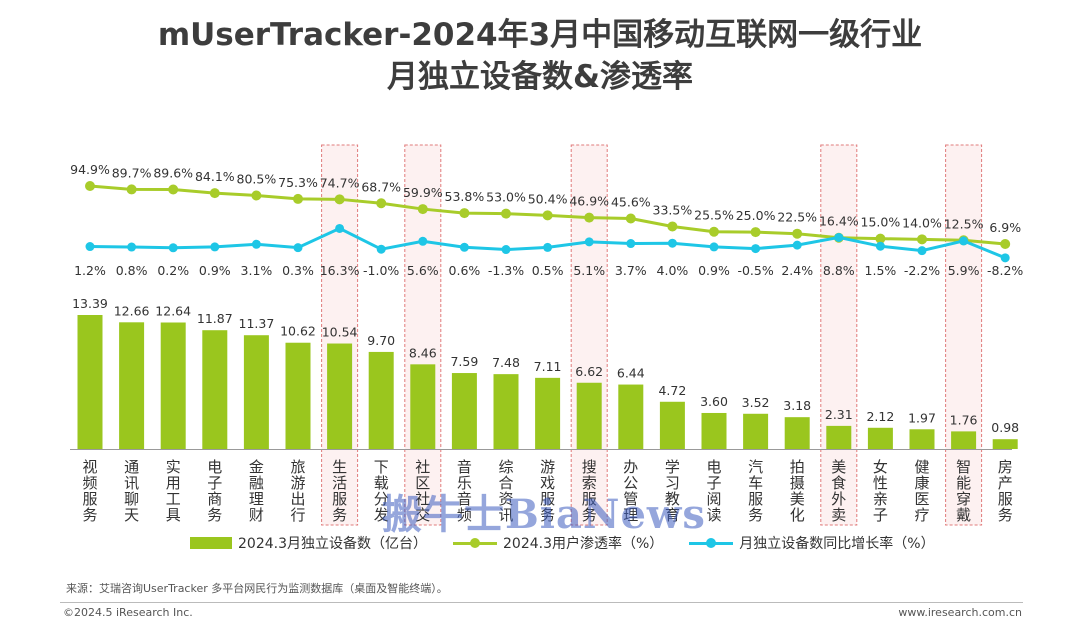  I want to click on penetration-label-19: 15.0%, so click(881, 222).